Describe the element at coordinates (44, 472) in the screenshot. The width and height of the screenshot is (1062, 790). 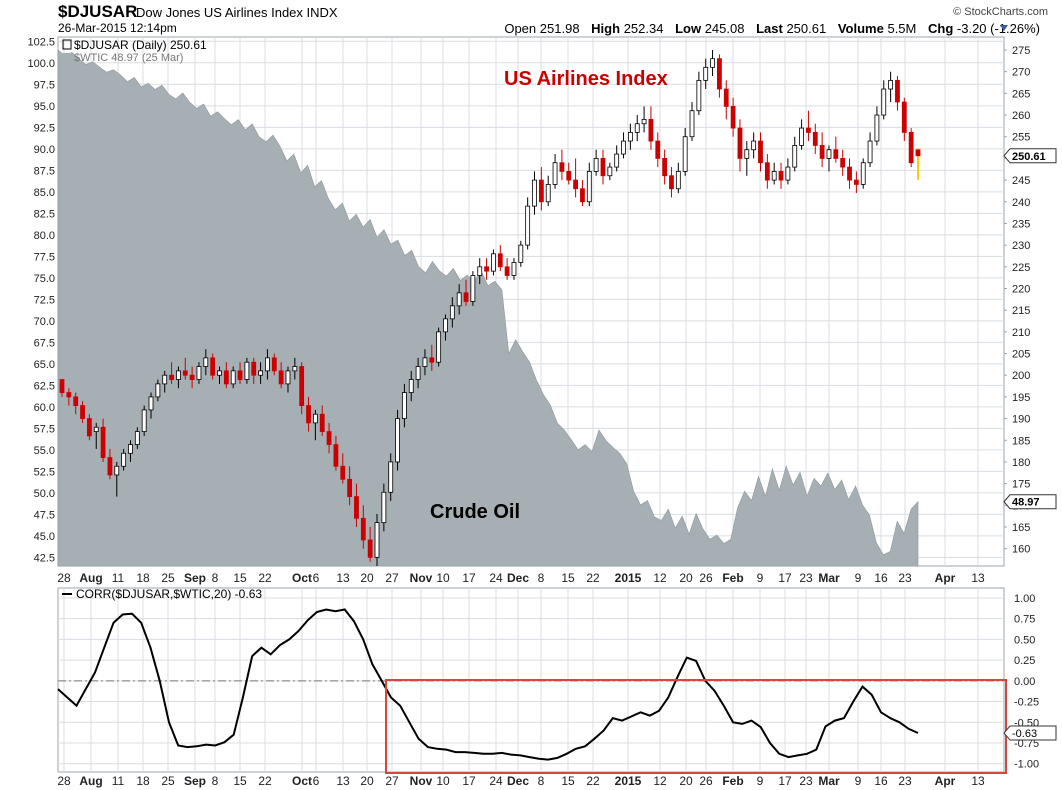
I see `left-axis-tick-label: 52.5` at that location.